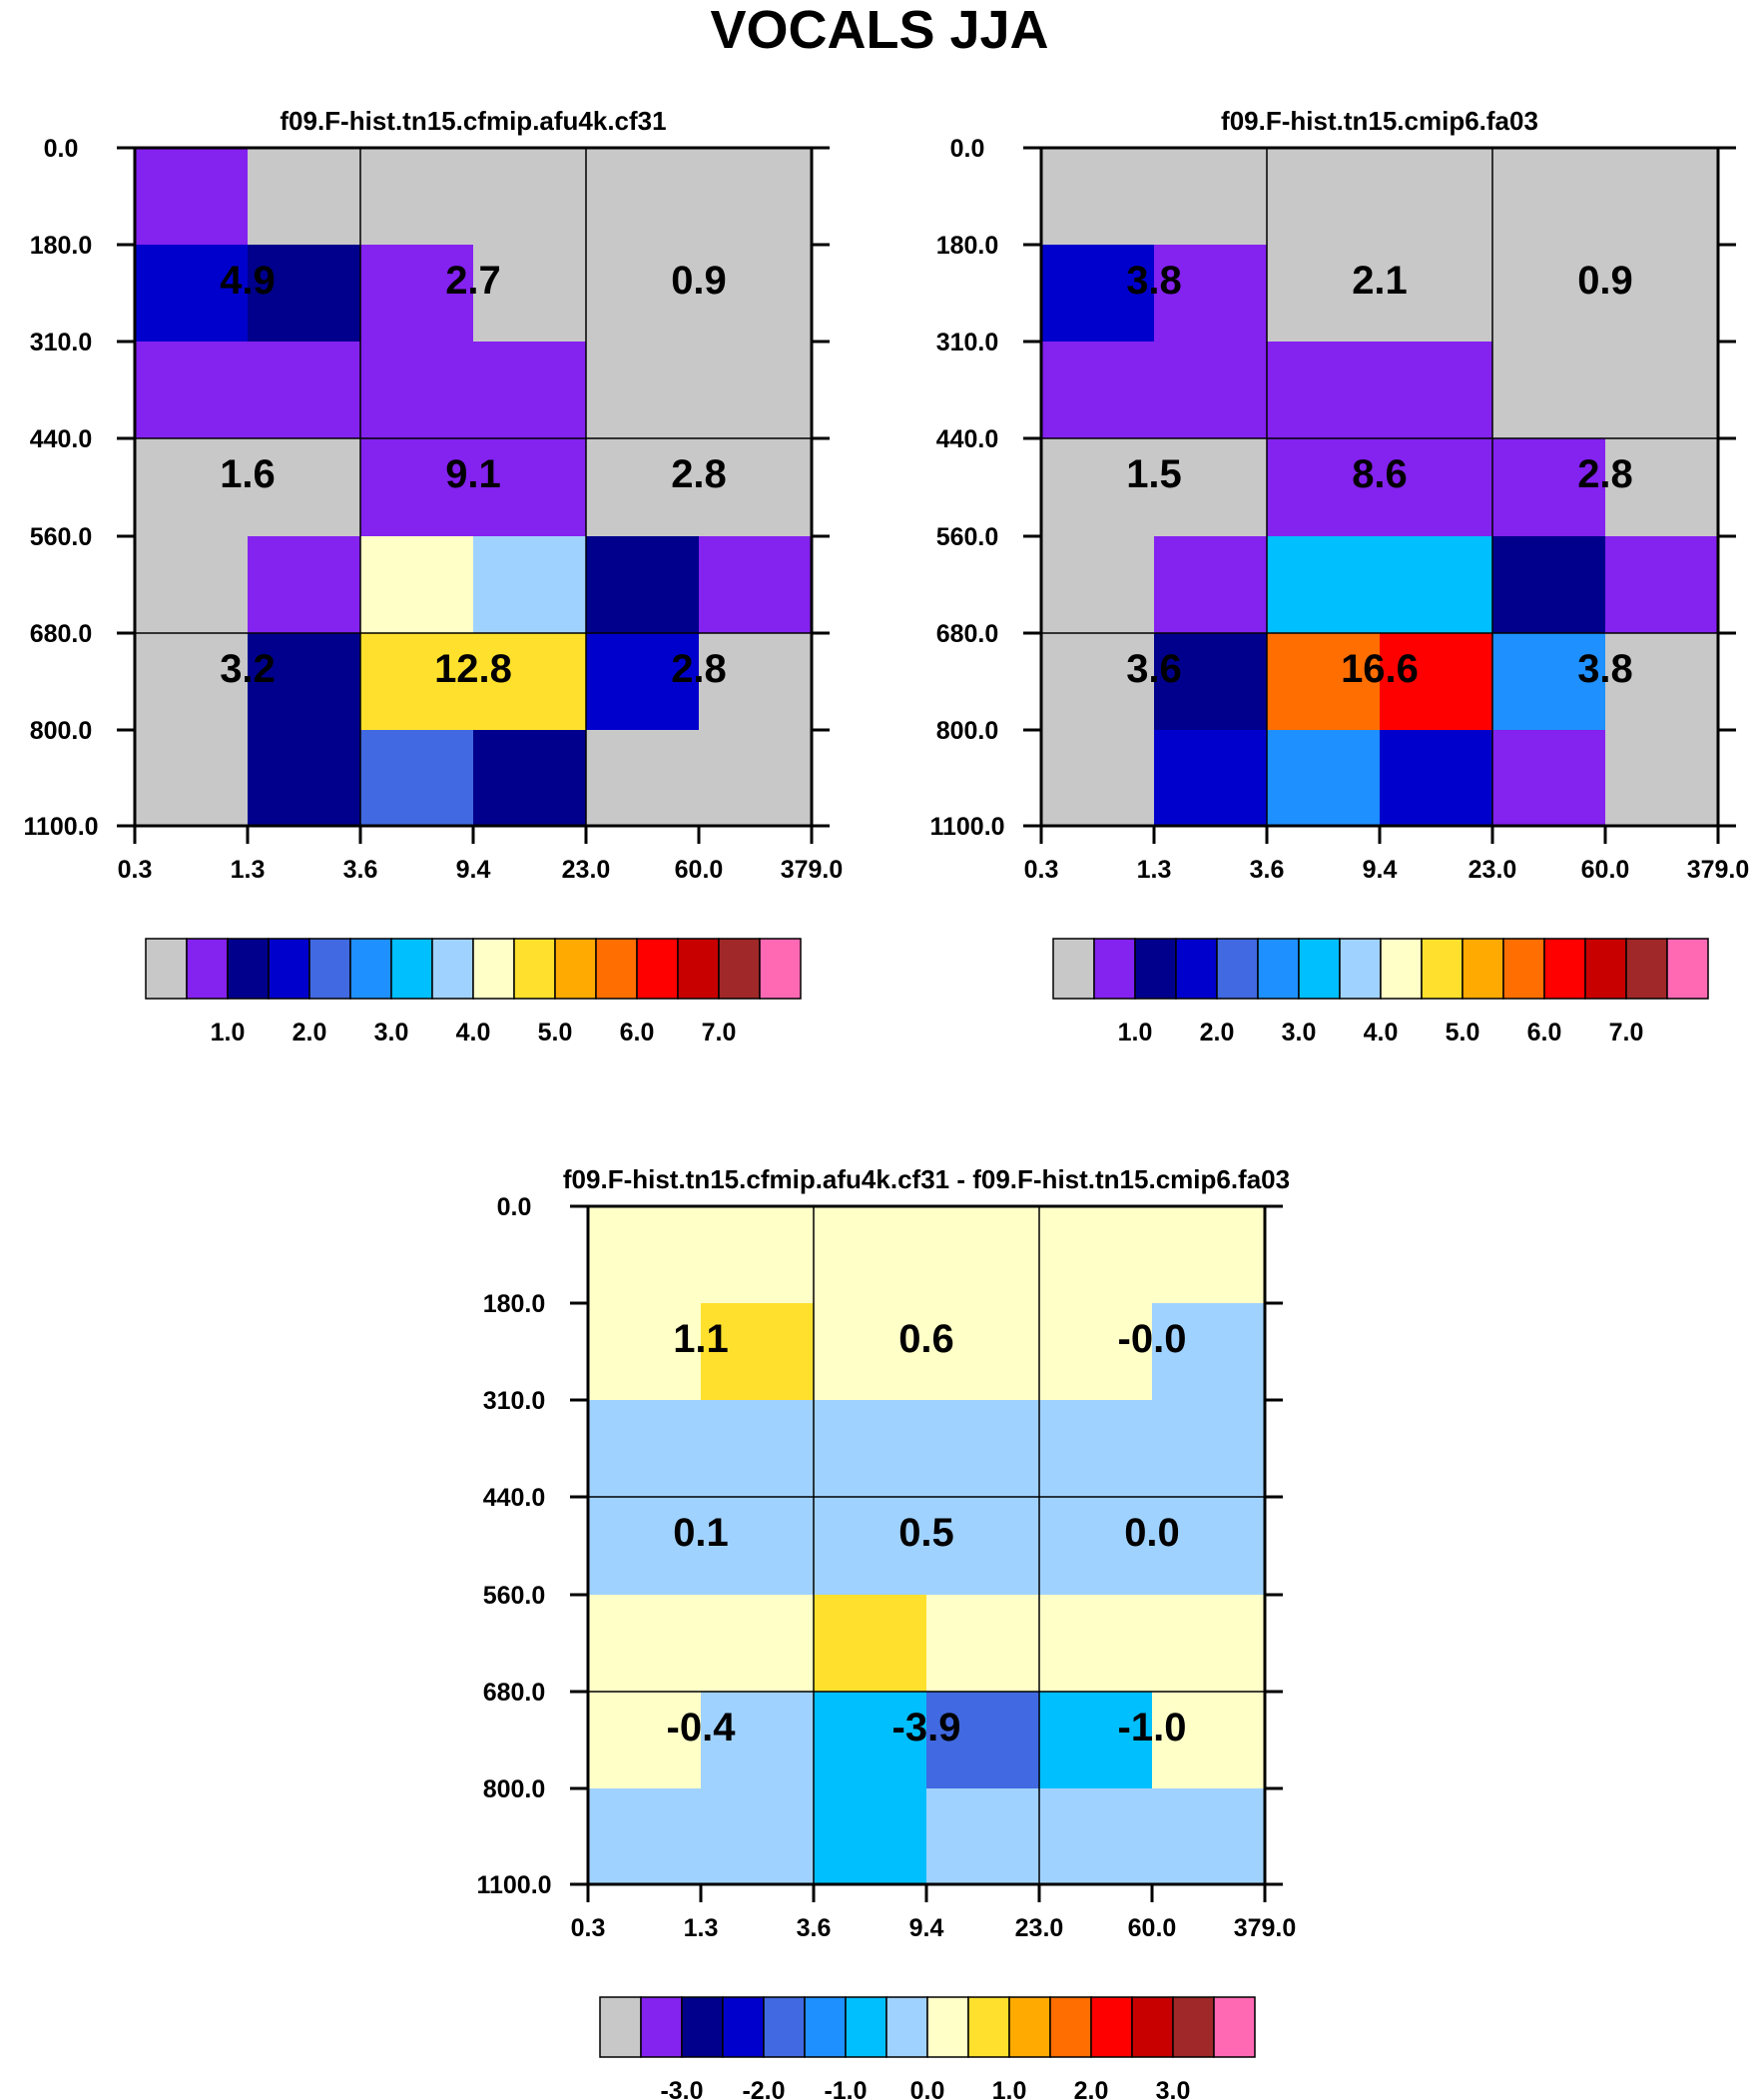 This screenshot has width=1760, height=2100. Describe the element at coordinates (1154, 474) in the screenshot. I see `cell-value-label: 1.5` at that location.